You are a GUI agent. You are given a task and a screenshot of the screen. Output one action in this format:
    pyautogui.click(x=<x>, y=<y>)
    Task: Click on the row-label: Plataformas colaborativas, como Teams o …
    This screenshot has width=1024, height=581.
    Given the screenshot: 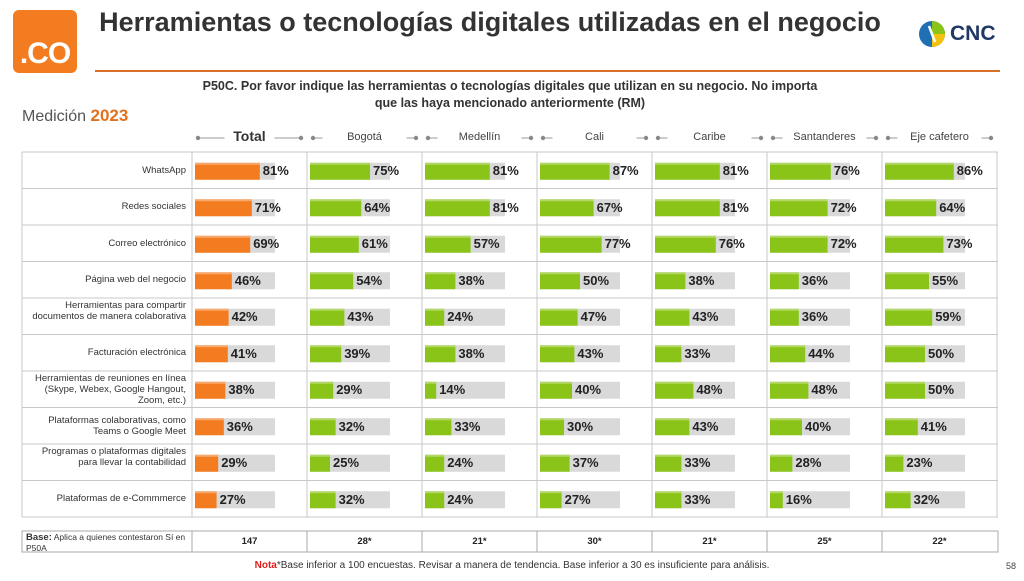 What is the action you would take?
    pyautogui.click(x=117, y=425)
    